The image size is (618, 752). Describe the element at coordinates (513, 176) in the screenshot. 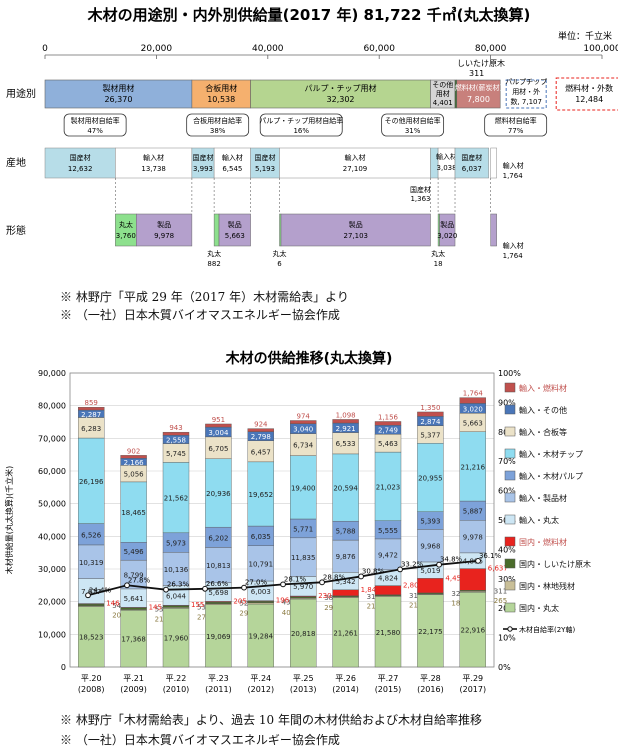

I see `origin-segment-value: 1,764` at that location.